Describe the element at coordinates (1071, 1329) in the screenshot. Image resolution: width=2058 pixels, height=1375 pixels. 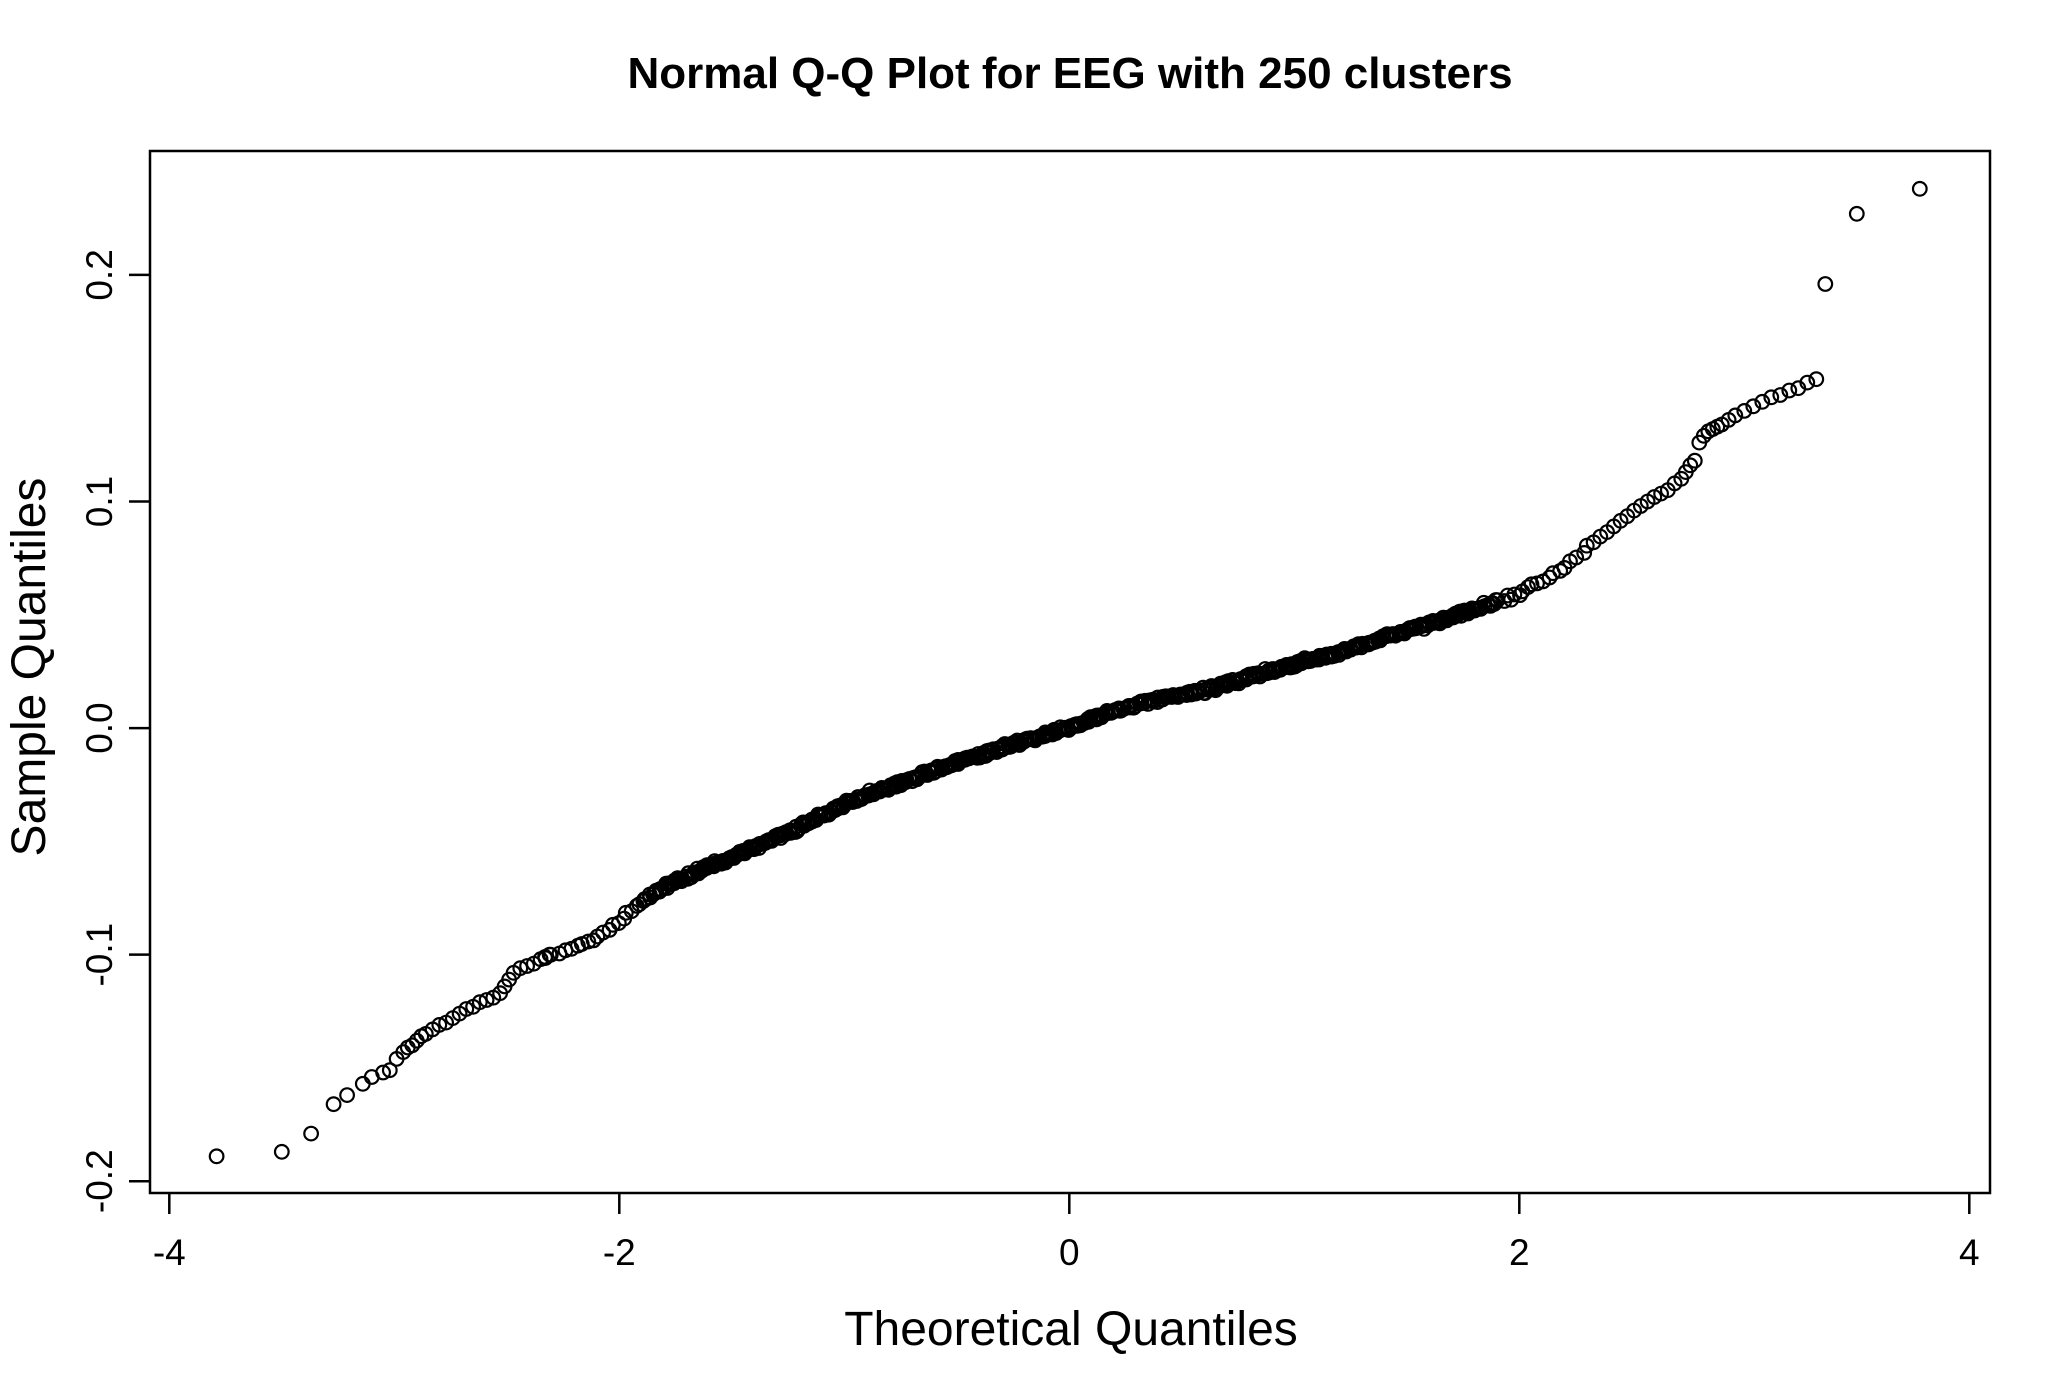
I see `x-axis-title: Theoretical Quantiles` at that location.